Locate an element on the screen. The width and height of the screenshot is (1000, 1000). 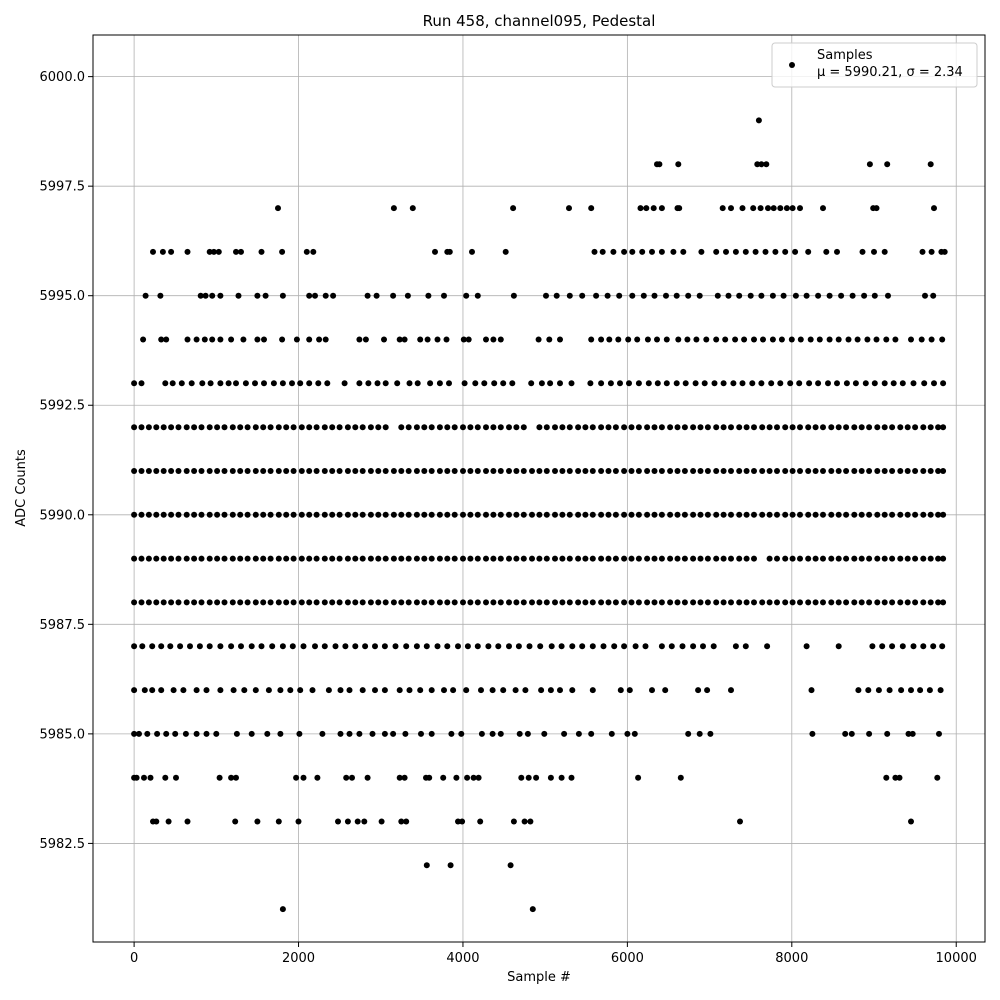
x-tick-label: 8000 is located at coordinates (791, 958).